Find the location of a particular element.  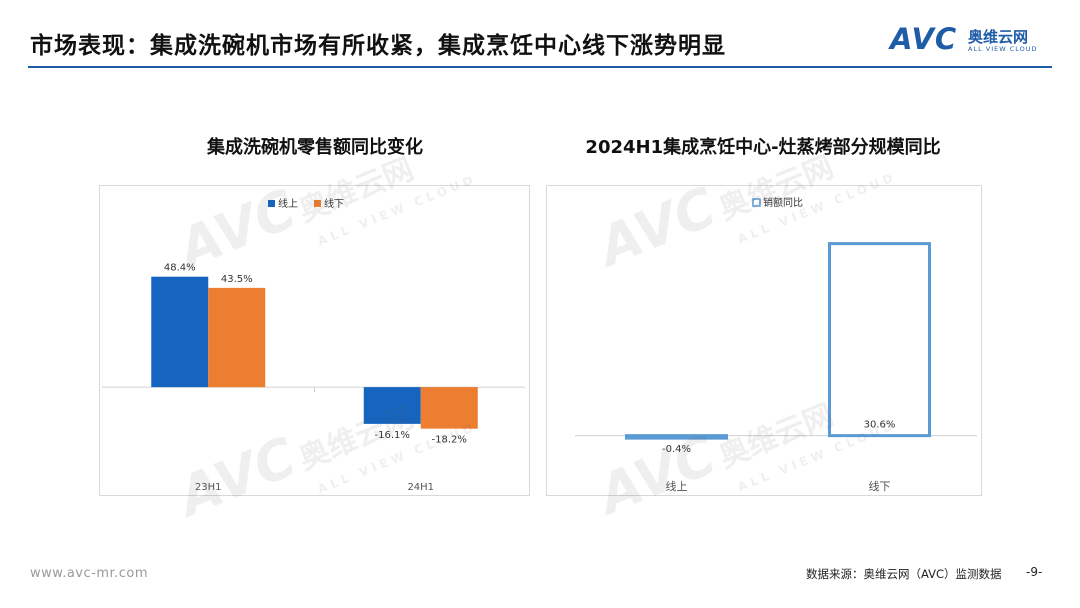

header-divider is located at coordinates (540, 67).